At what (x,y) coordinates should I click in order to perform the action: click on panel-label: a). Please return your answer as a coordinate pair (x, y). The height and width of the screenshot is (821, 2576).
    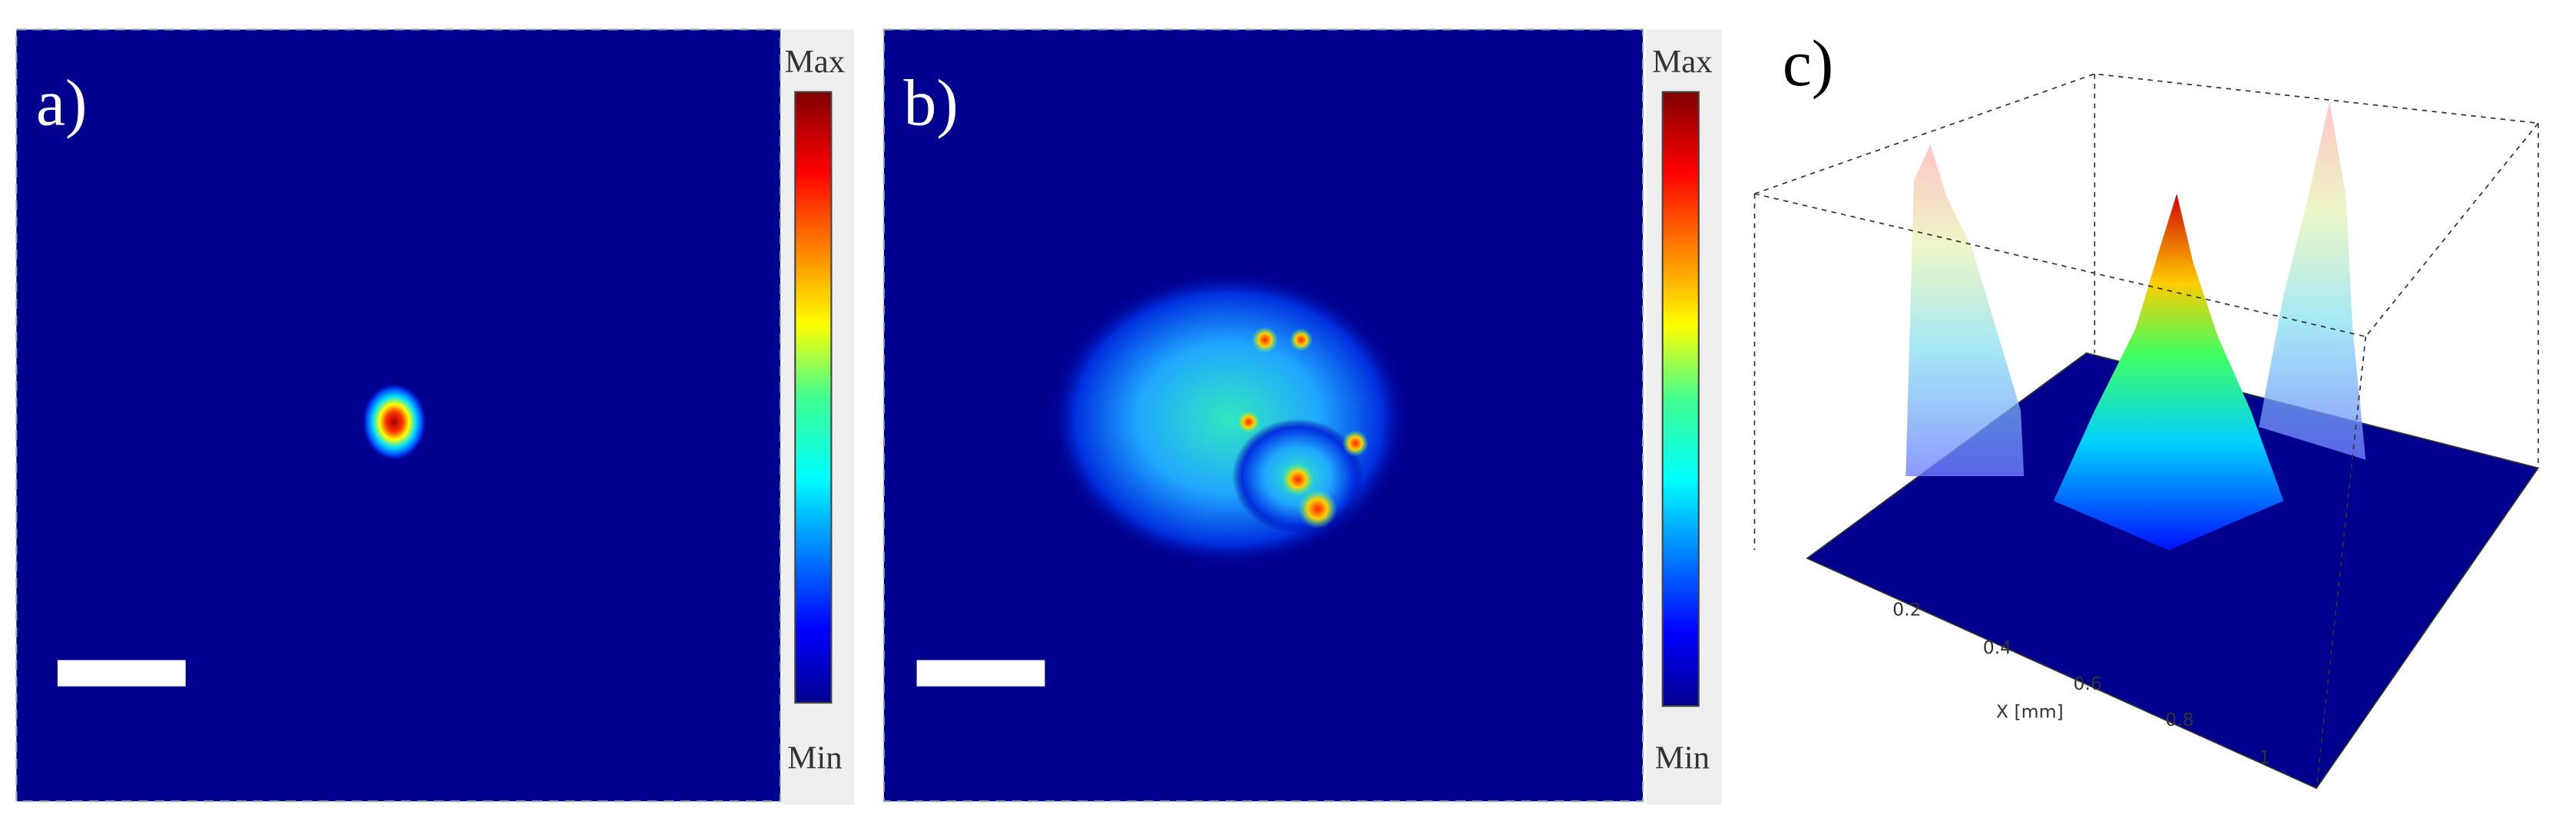
    Looking at the image, I should click on (62, 103).